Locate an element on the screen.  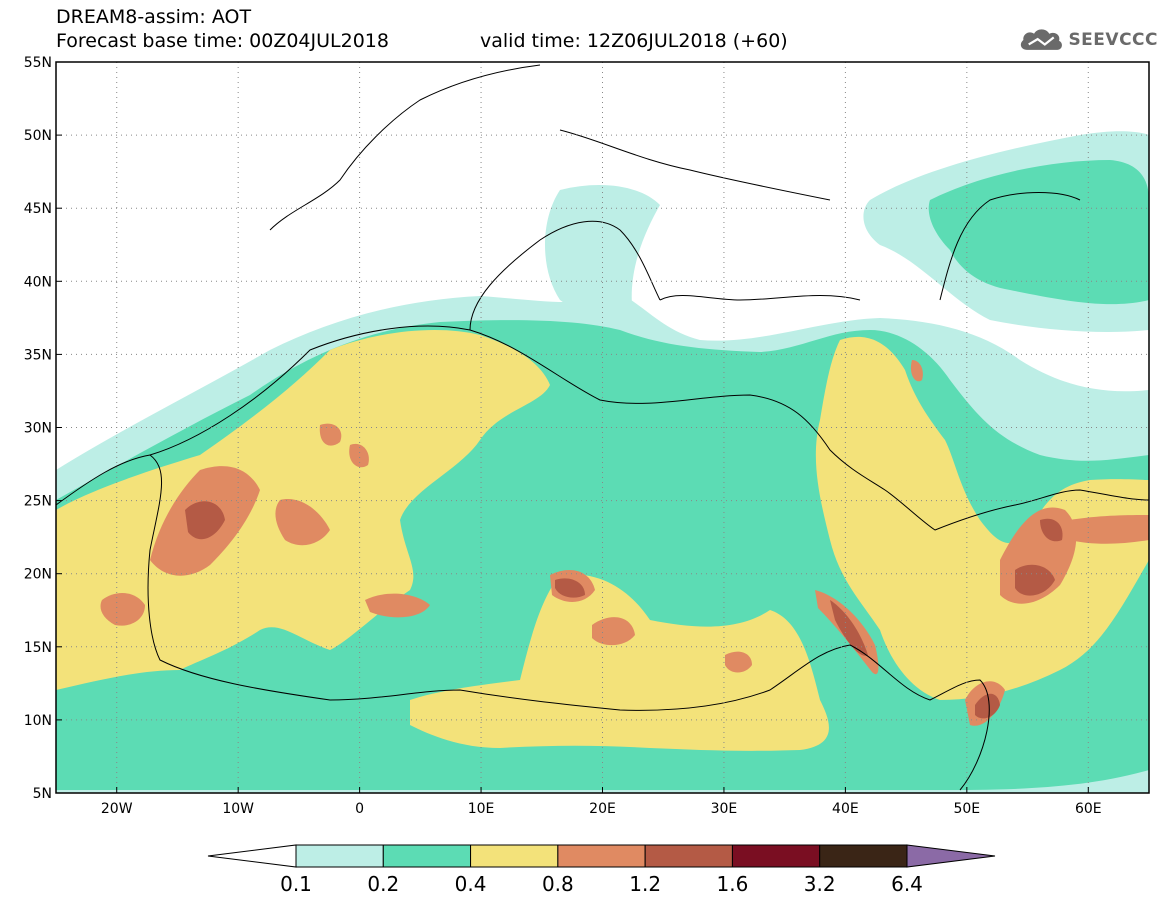
colorbar-level-label: 1.2 is located at coordinates (645, 884).